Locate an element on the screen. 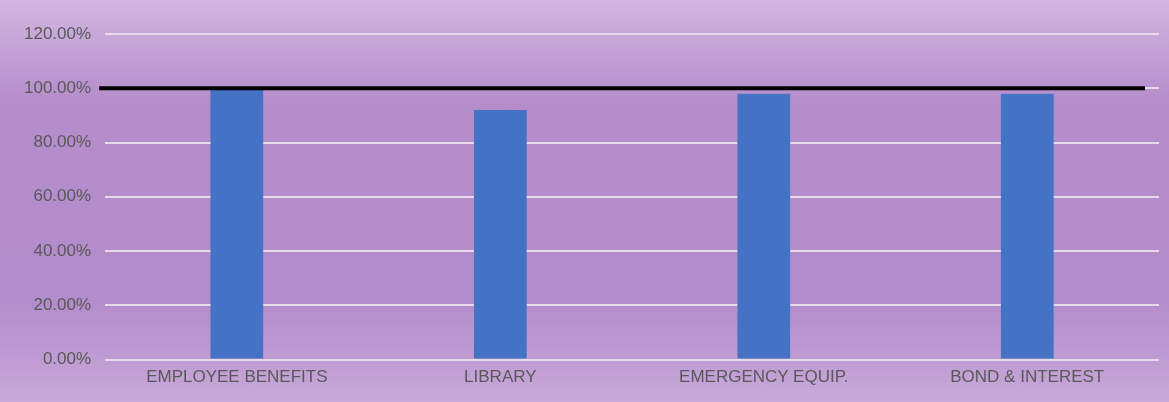  x-tick-label: EMPLOYEE BENEFITS is located at coordinates (237, 377).